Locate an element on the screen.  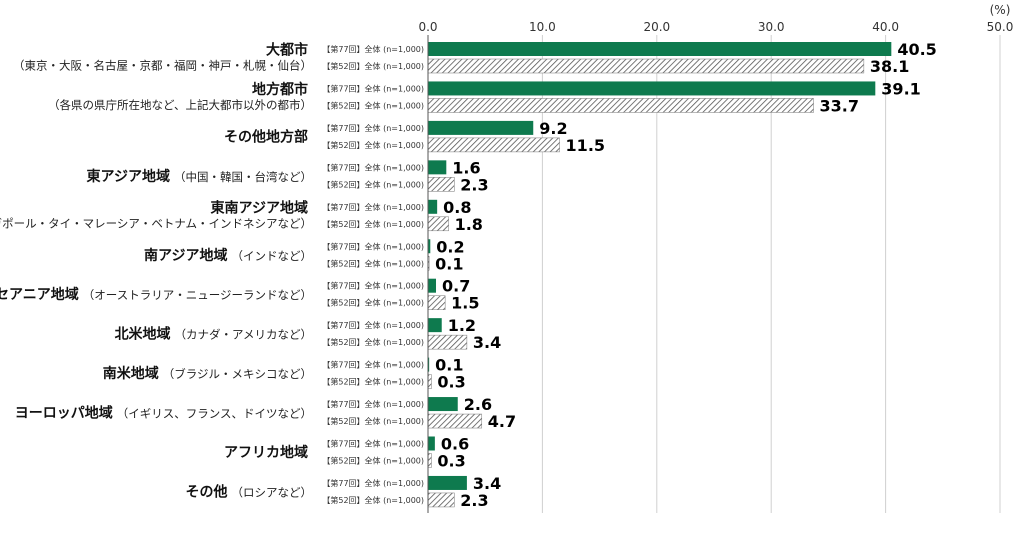
data-label: 1.2 is located at coordinates (462, 325).